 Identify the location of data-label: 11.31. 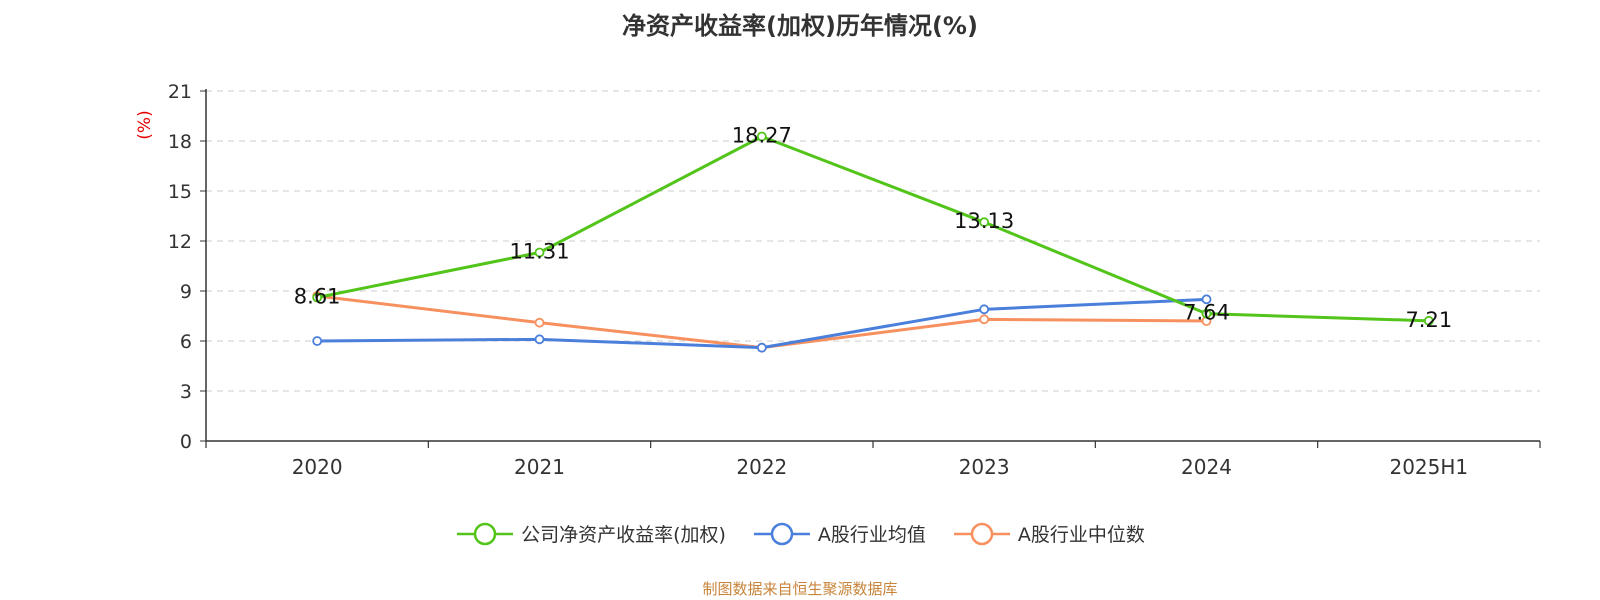
(539, 252).